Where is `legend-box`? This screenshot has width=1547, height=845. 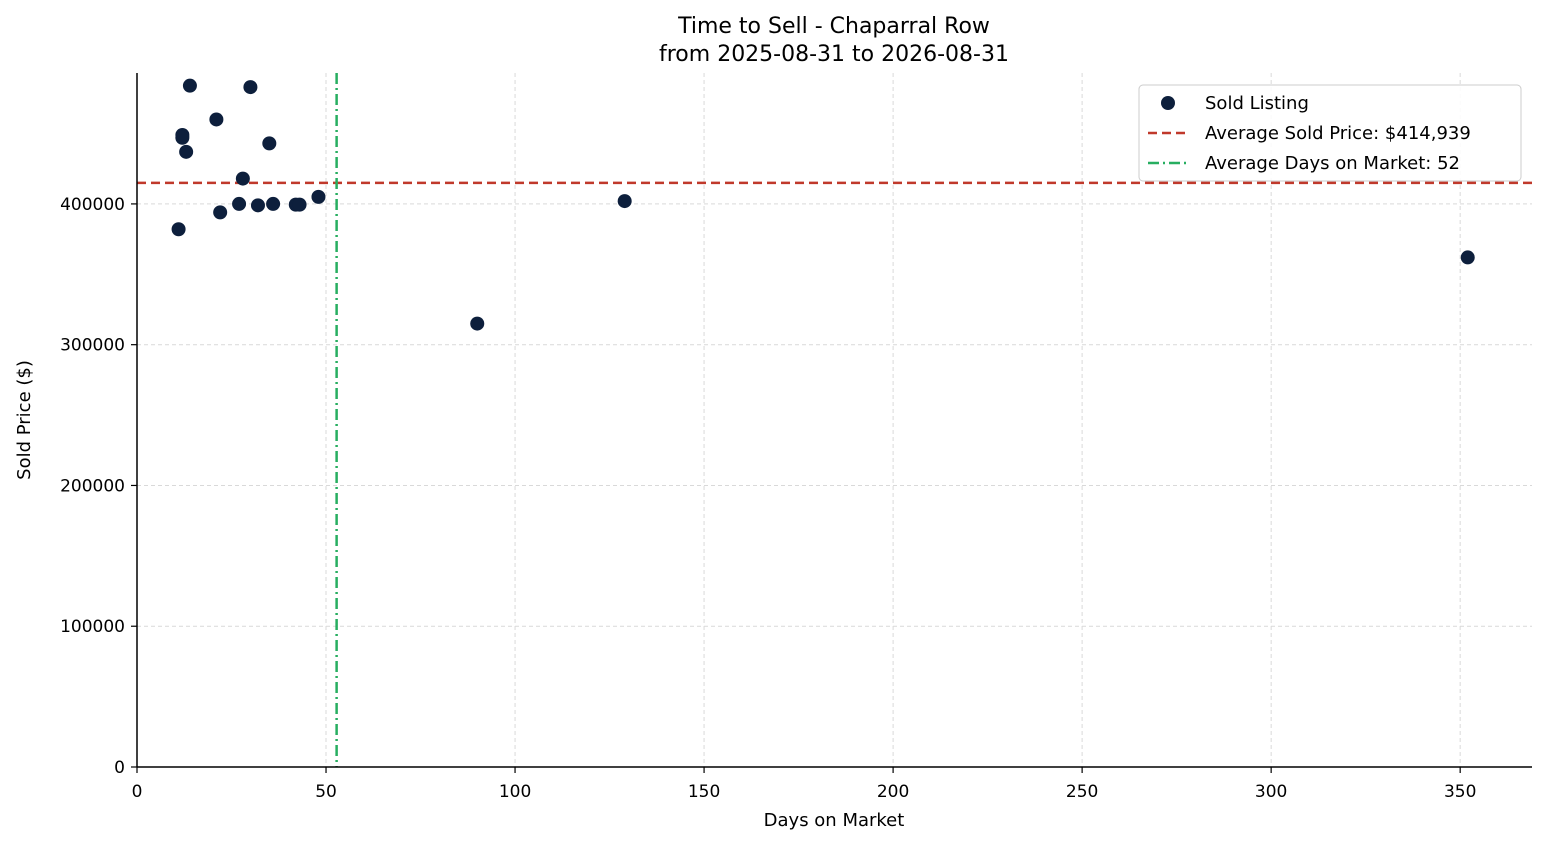 legend-box is located at coordinates (1330, 133).